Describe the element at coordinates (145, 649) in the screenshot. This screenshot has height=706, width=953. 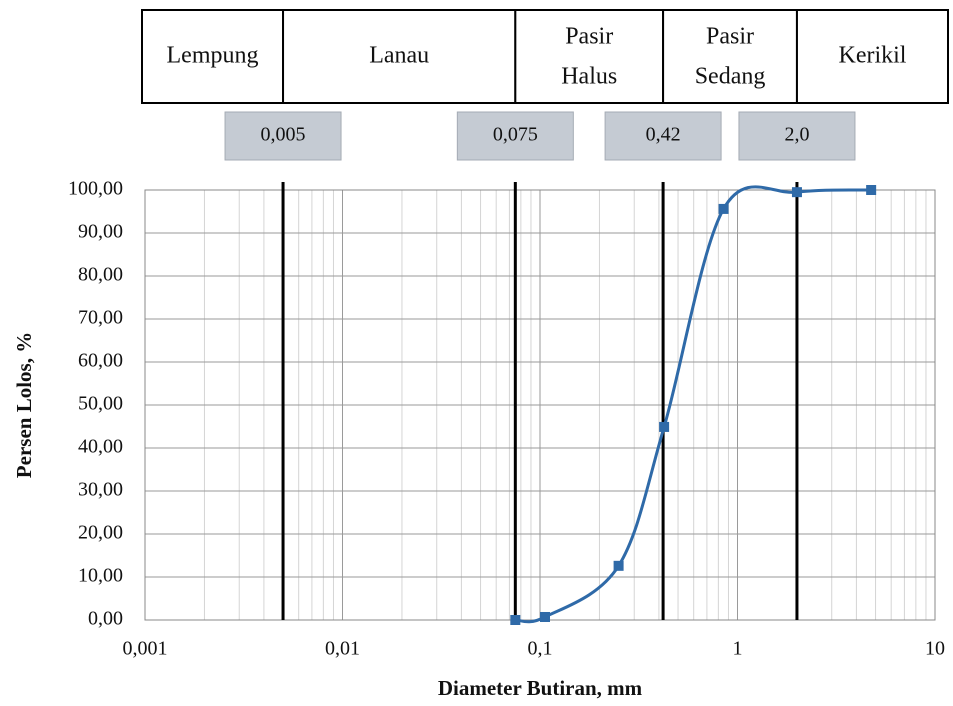
I see `x-tick-label: 0,001` at that location.